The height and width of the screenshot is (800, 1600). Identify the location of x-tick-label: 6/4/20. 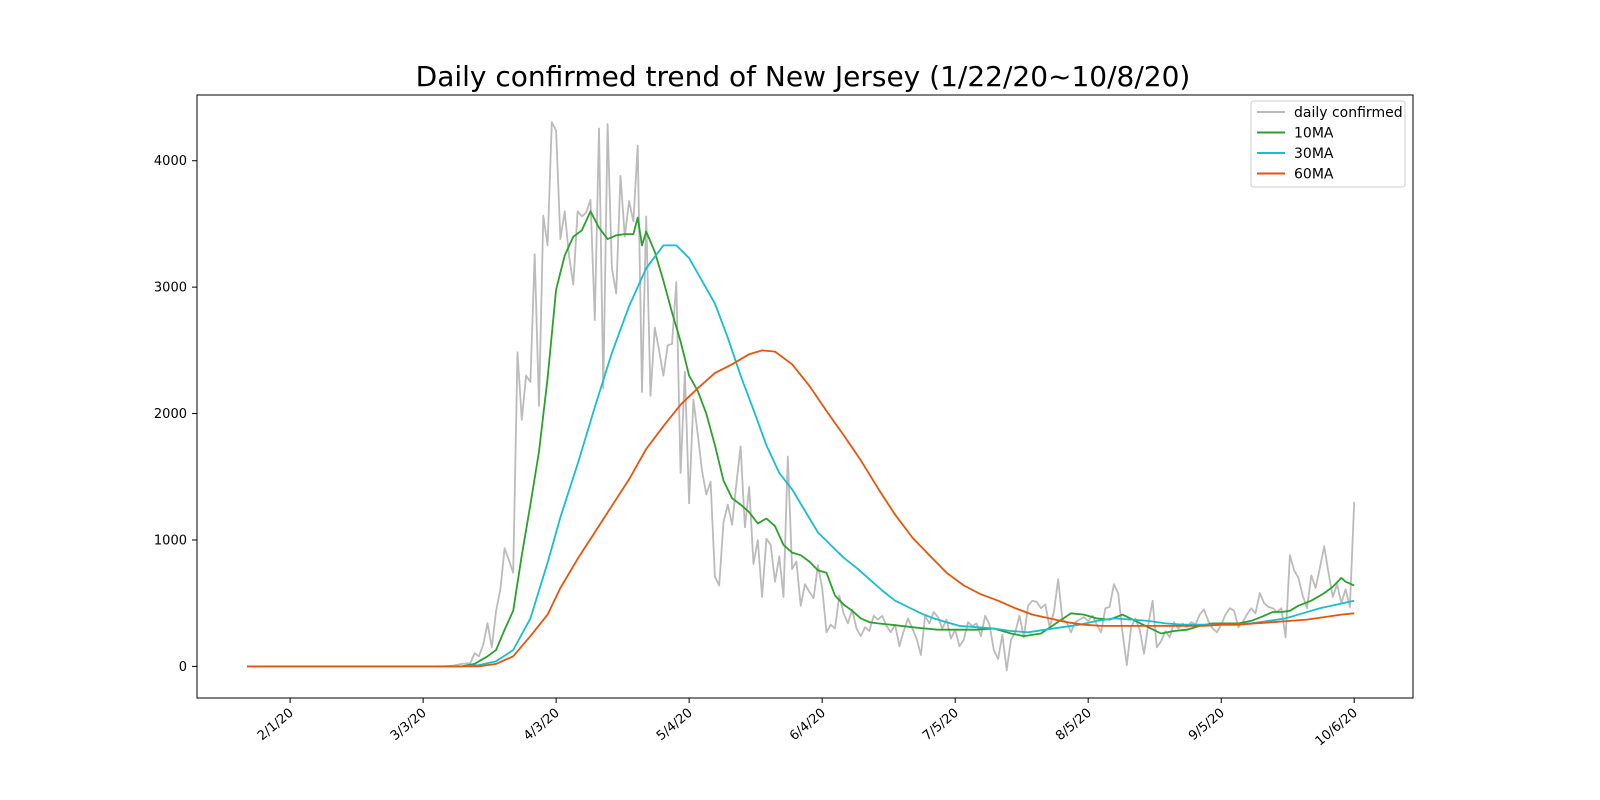
(808, 725).